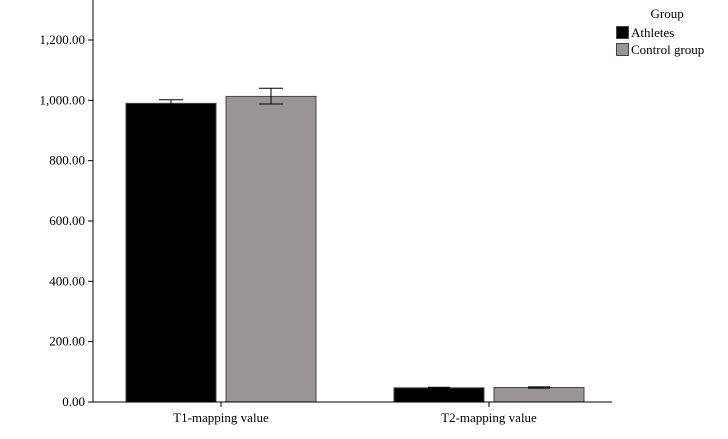  What do you see at coordinates (67, 341) in the screenshot?
I see `y-tick-label: 200.00` at bounding box center [67, 341].